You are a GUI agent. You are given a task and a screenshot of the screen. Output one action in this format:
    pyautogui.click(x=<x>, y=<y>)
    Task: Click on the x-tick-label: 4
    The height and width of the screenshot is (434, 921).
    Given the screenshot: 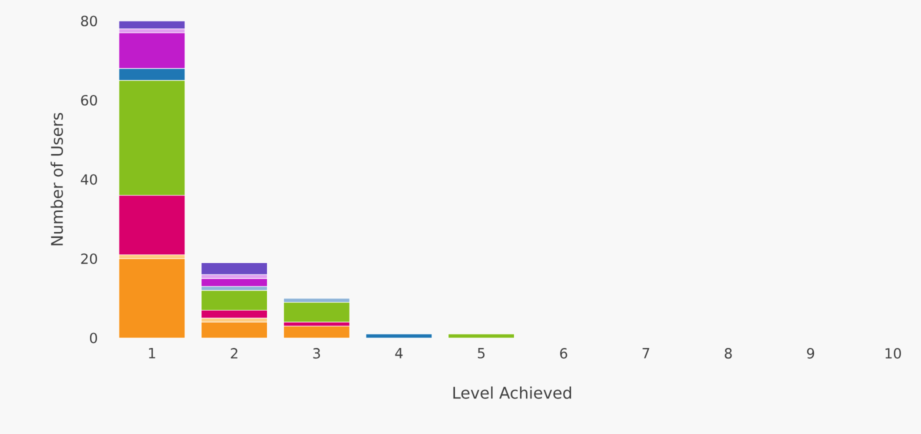 What is the action you would take?
    pyautogui.click(x=399, y=353)
    